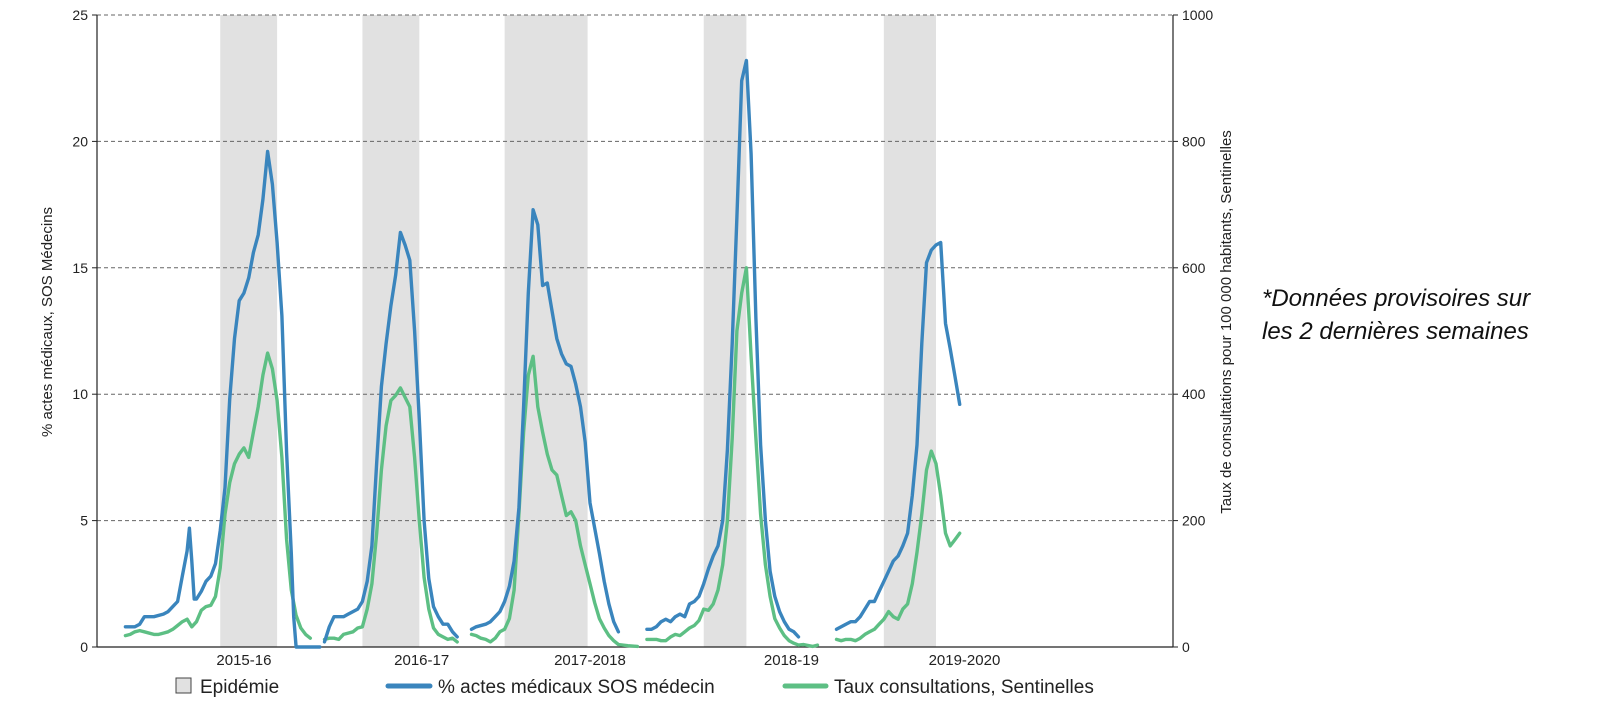 This screenshot has width=1600, height=715. I want to click on y-axis-title-left: % actes médicaux, SOS Médecins, so click(47, 322).